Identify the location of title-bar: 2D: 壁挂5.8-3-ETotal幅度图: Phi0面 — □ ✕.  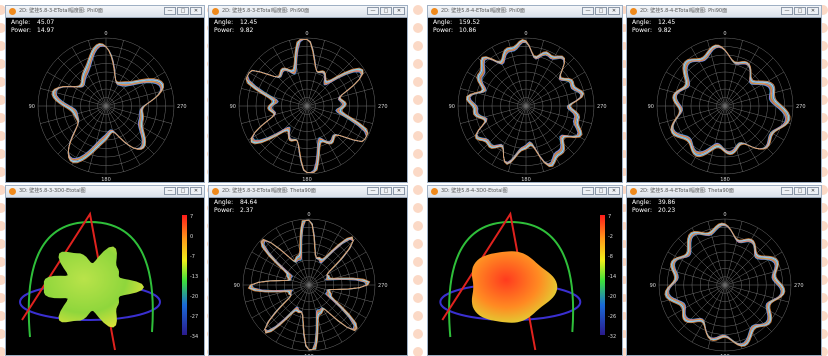
(105, 12).